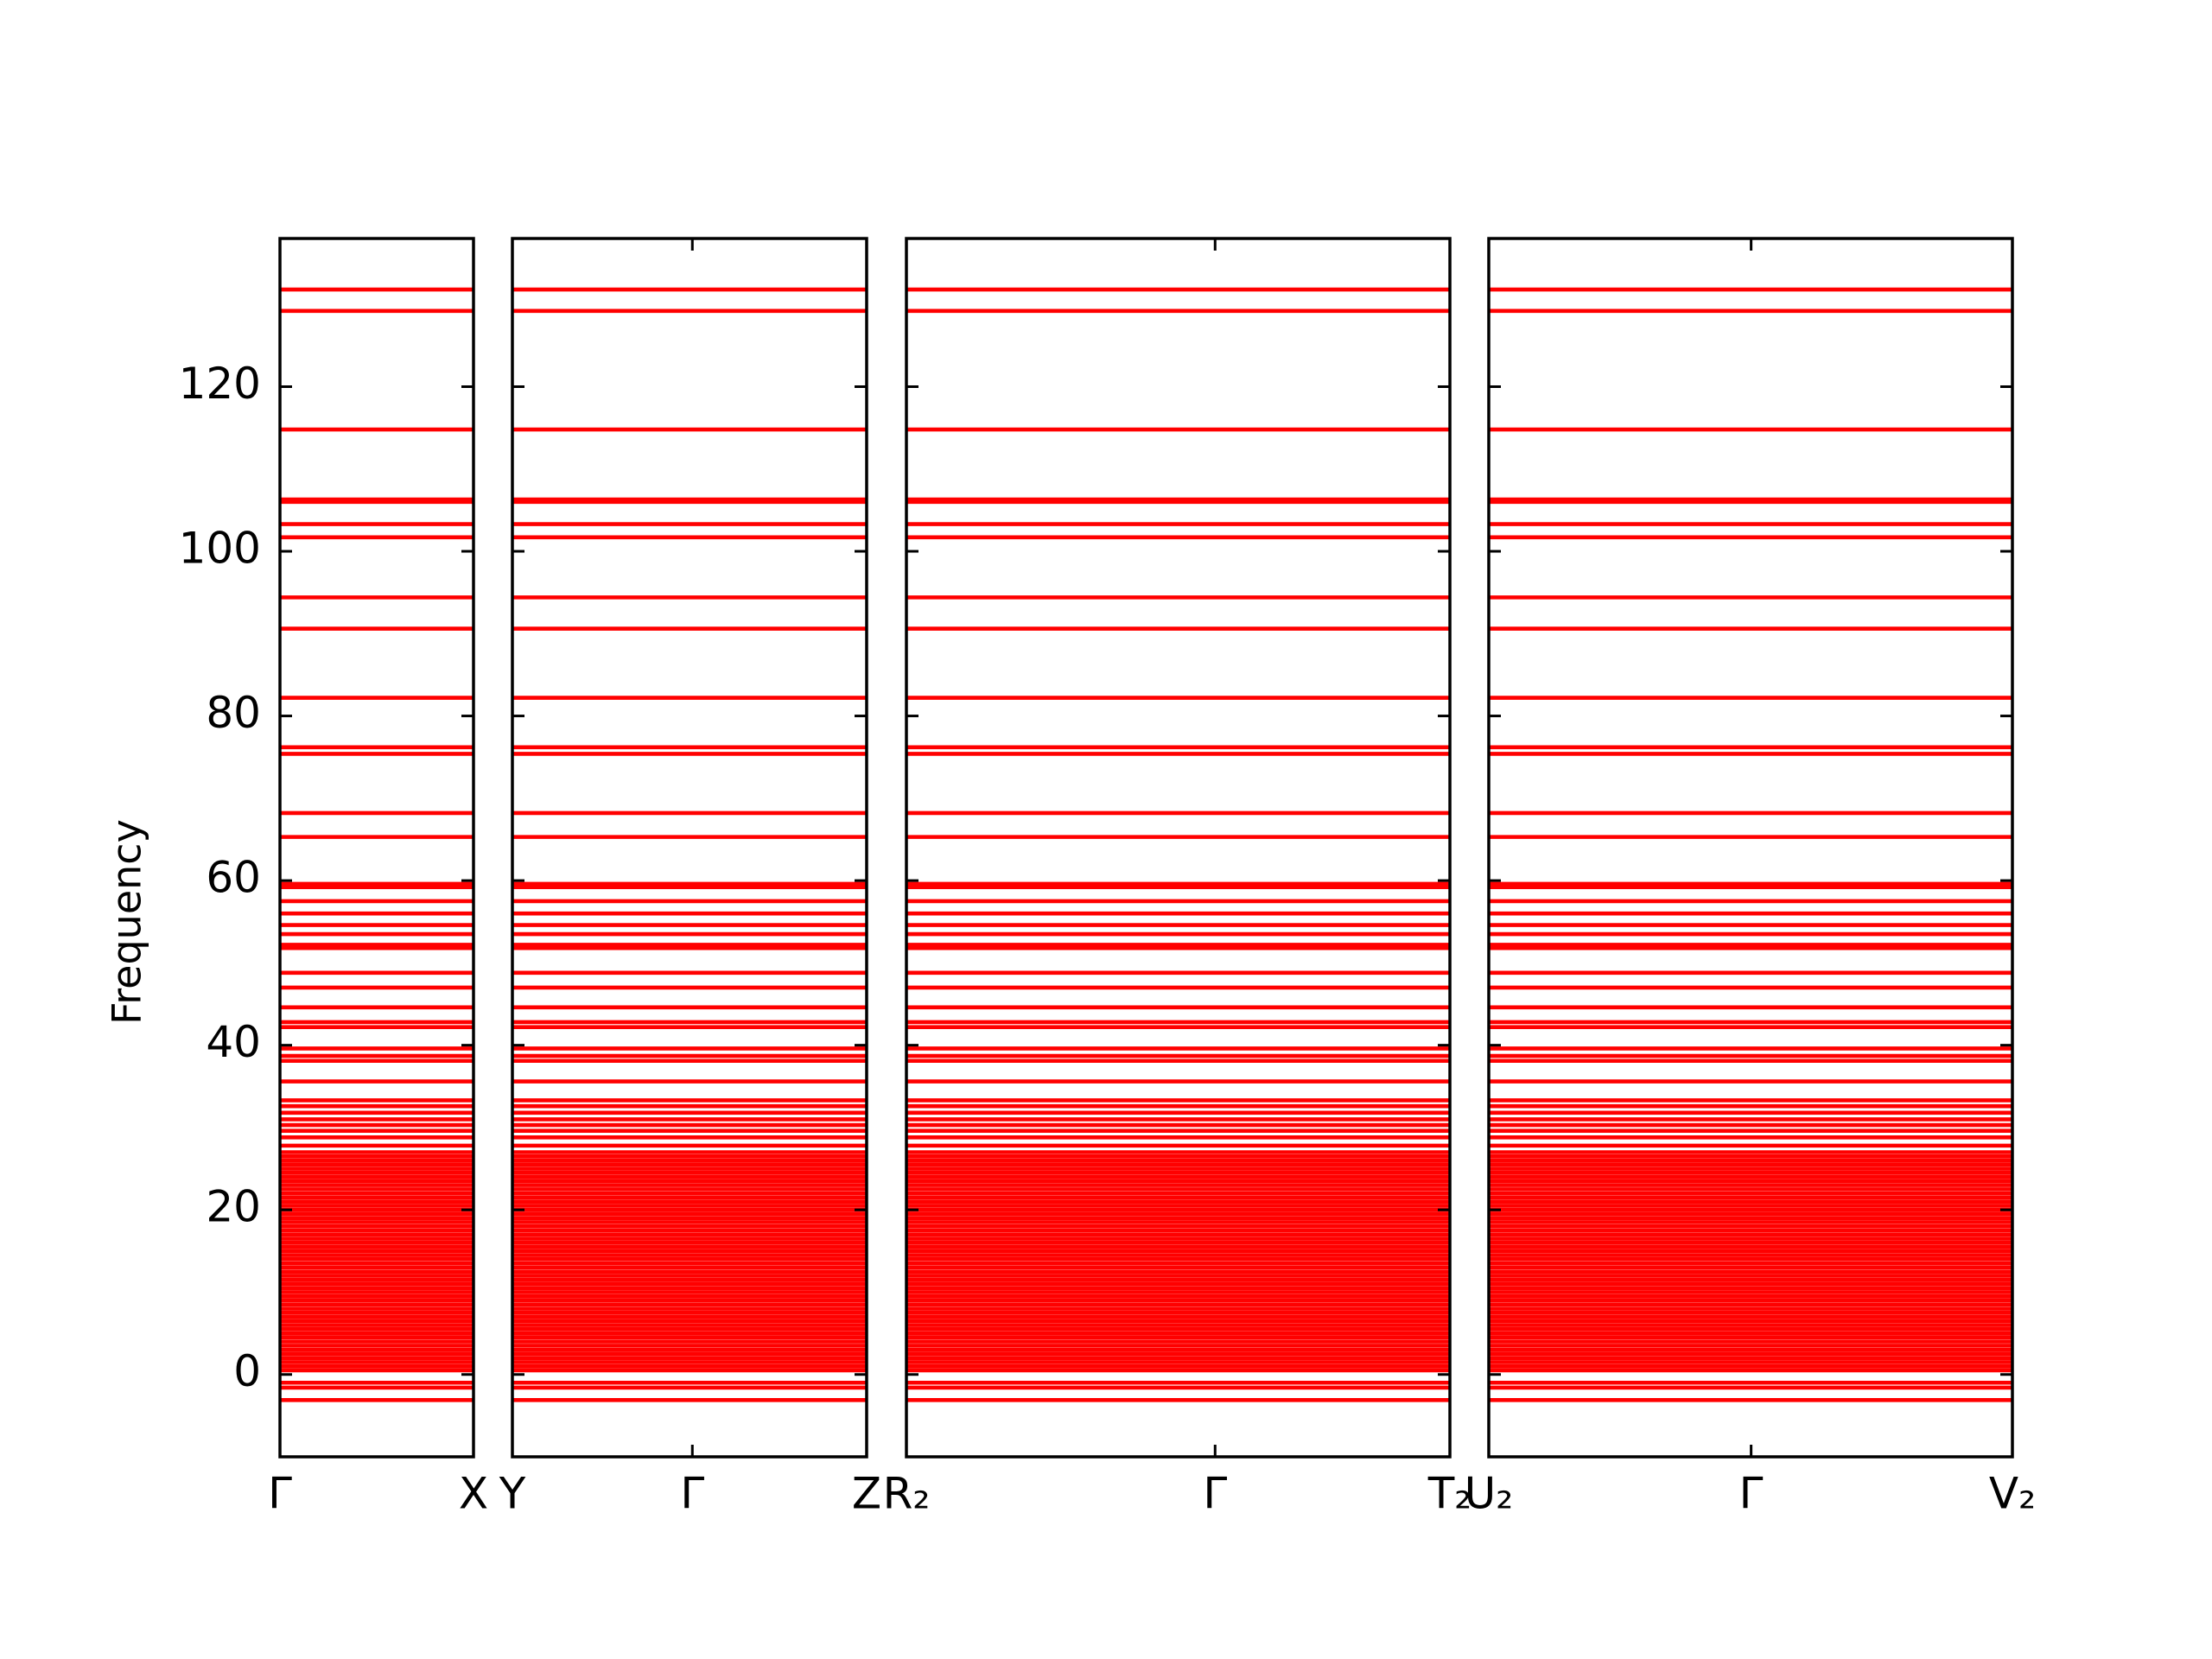 The height and width of the screenshot is (1659, 2212). What do you see at coordinates (866, 1494) in the screenshot?
I see `x-tick-label: Z` at bounding box center [866, 1494].